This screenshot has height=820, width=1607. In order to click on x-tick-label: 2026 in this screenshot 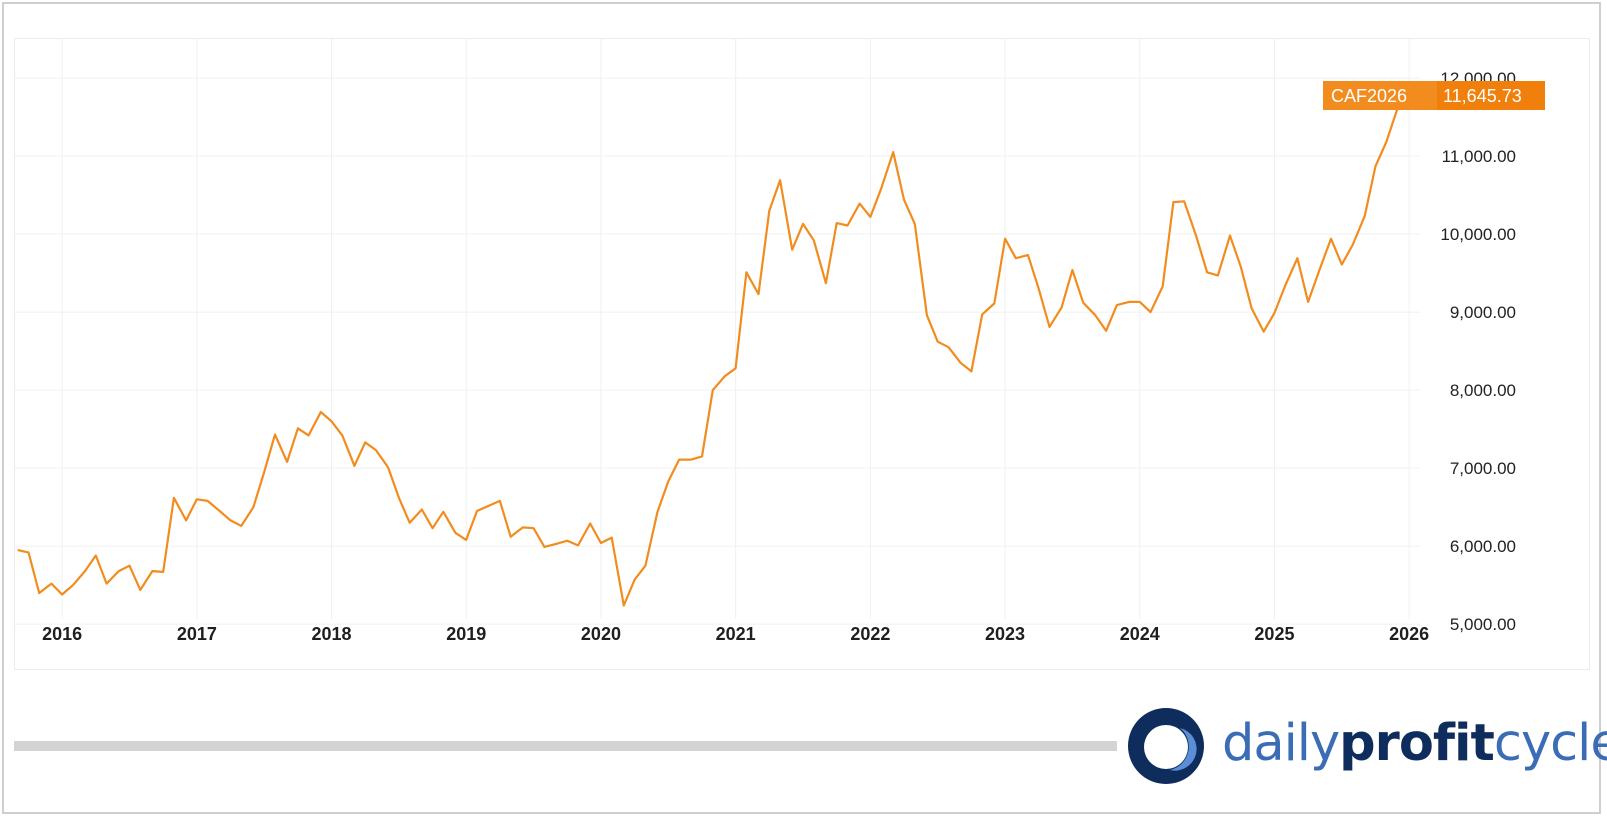, I will do `click(1409, 634)`.